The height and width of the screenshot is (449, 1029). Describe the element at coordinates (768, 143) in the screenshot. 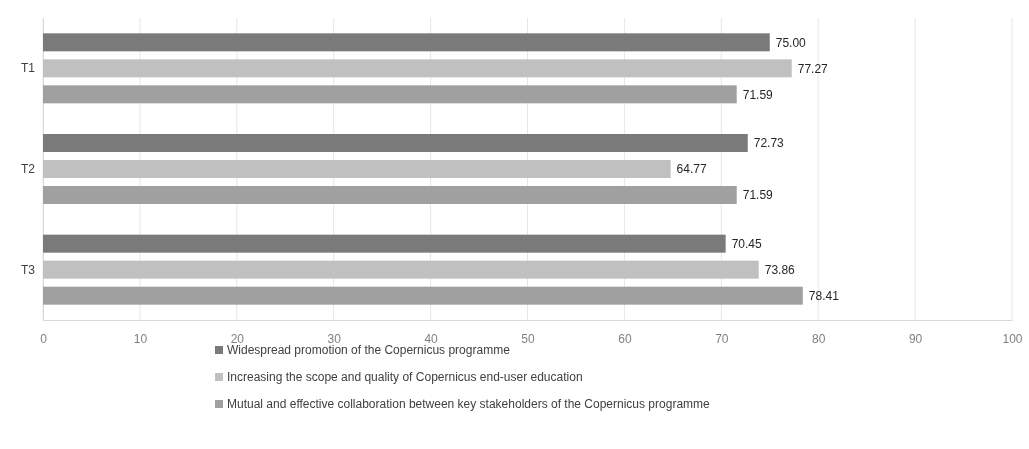

I see `text: 72.73` at that location.